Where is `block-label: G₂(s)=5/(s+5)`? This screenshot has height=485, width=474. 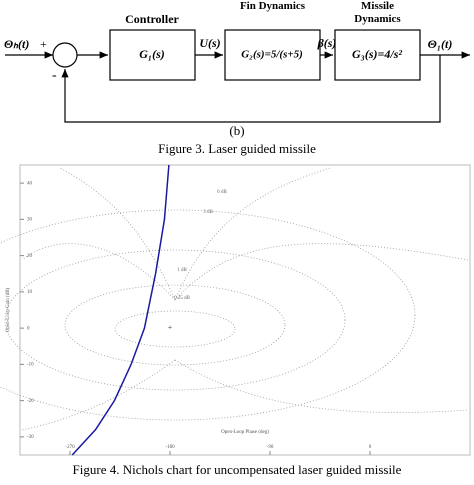
block-label: G₂(s)=5/(s+5) is located at coordinates (272, 55).